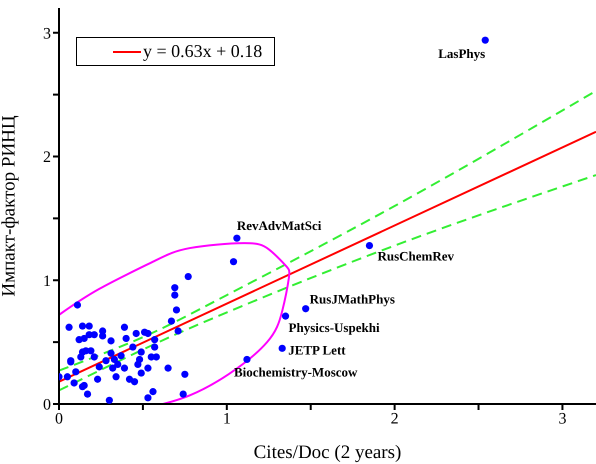 The width and height of the screenshot is (596, 464). What do you see at coordinates (10, 206) in the screenshot?
I see `y-axis-title: Импакт-фактор РИНЦ` at bounding box center [10, 206].